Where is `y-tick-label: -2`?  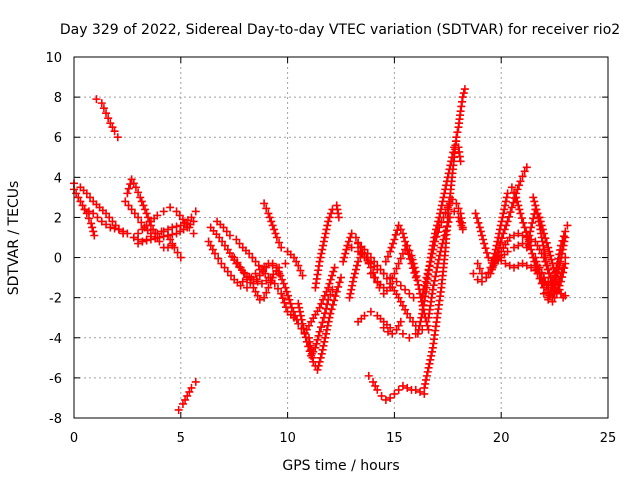
y-tick-label: -2 is located at coordinates (55, 299).